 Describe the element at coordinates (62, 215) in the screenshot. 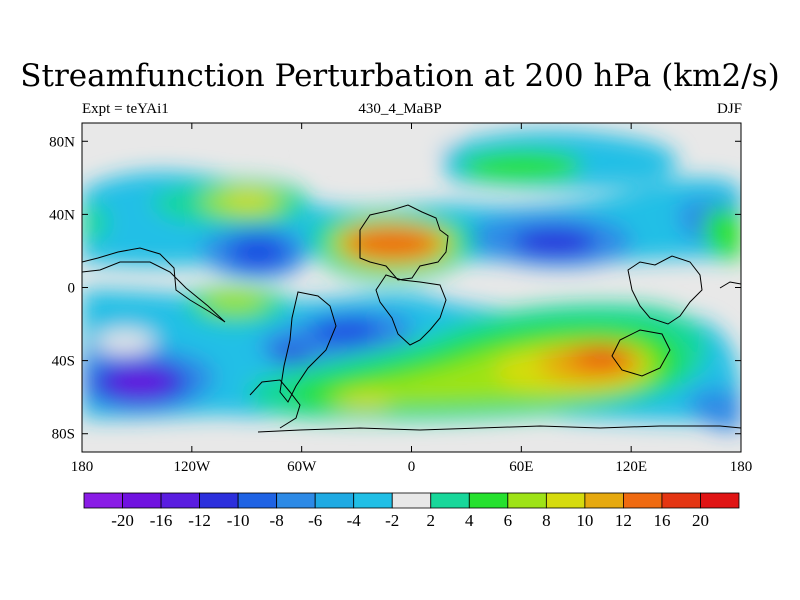

I see `y-tick-label: 40N` at that location.